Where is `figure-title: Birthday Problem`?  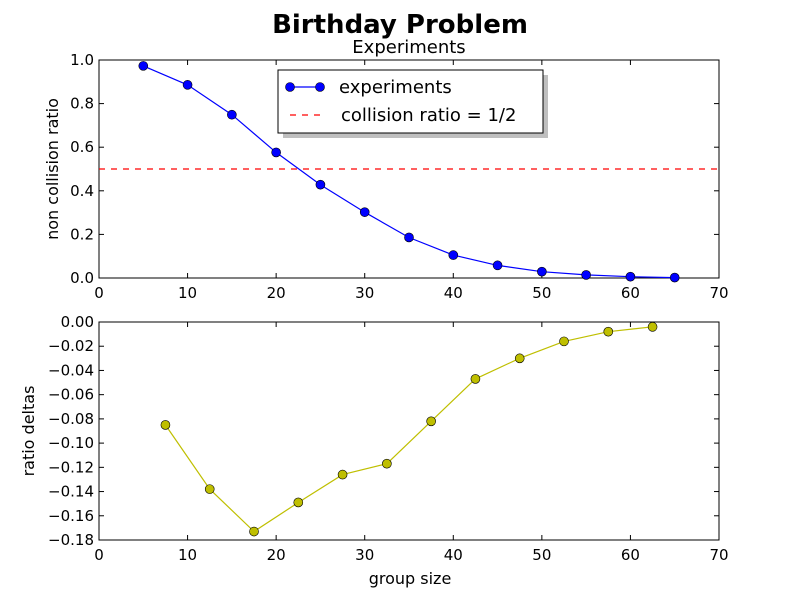
figure-title: Birthday Problem is located at coordinates (400, 25).